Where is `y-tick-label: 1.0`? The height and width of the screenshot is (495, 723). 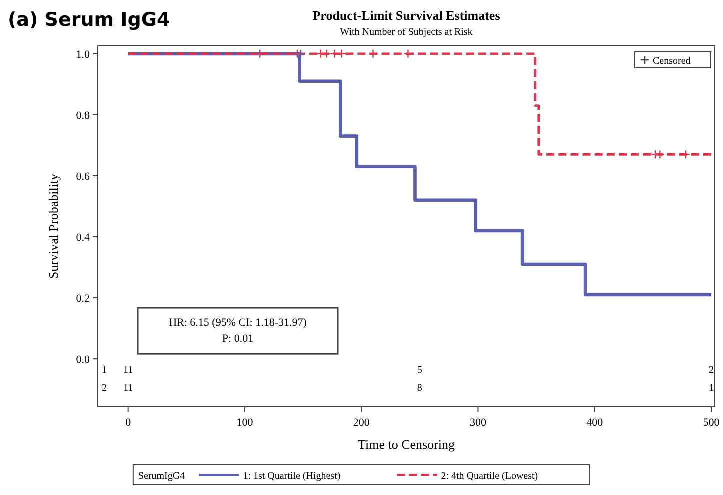
y-tick-label: 1.0 is located at coordinates (83, 54).